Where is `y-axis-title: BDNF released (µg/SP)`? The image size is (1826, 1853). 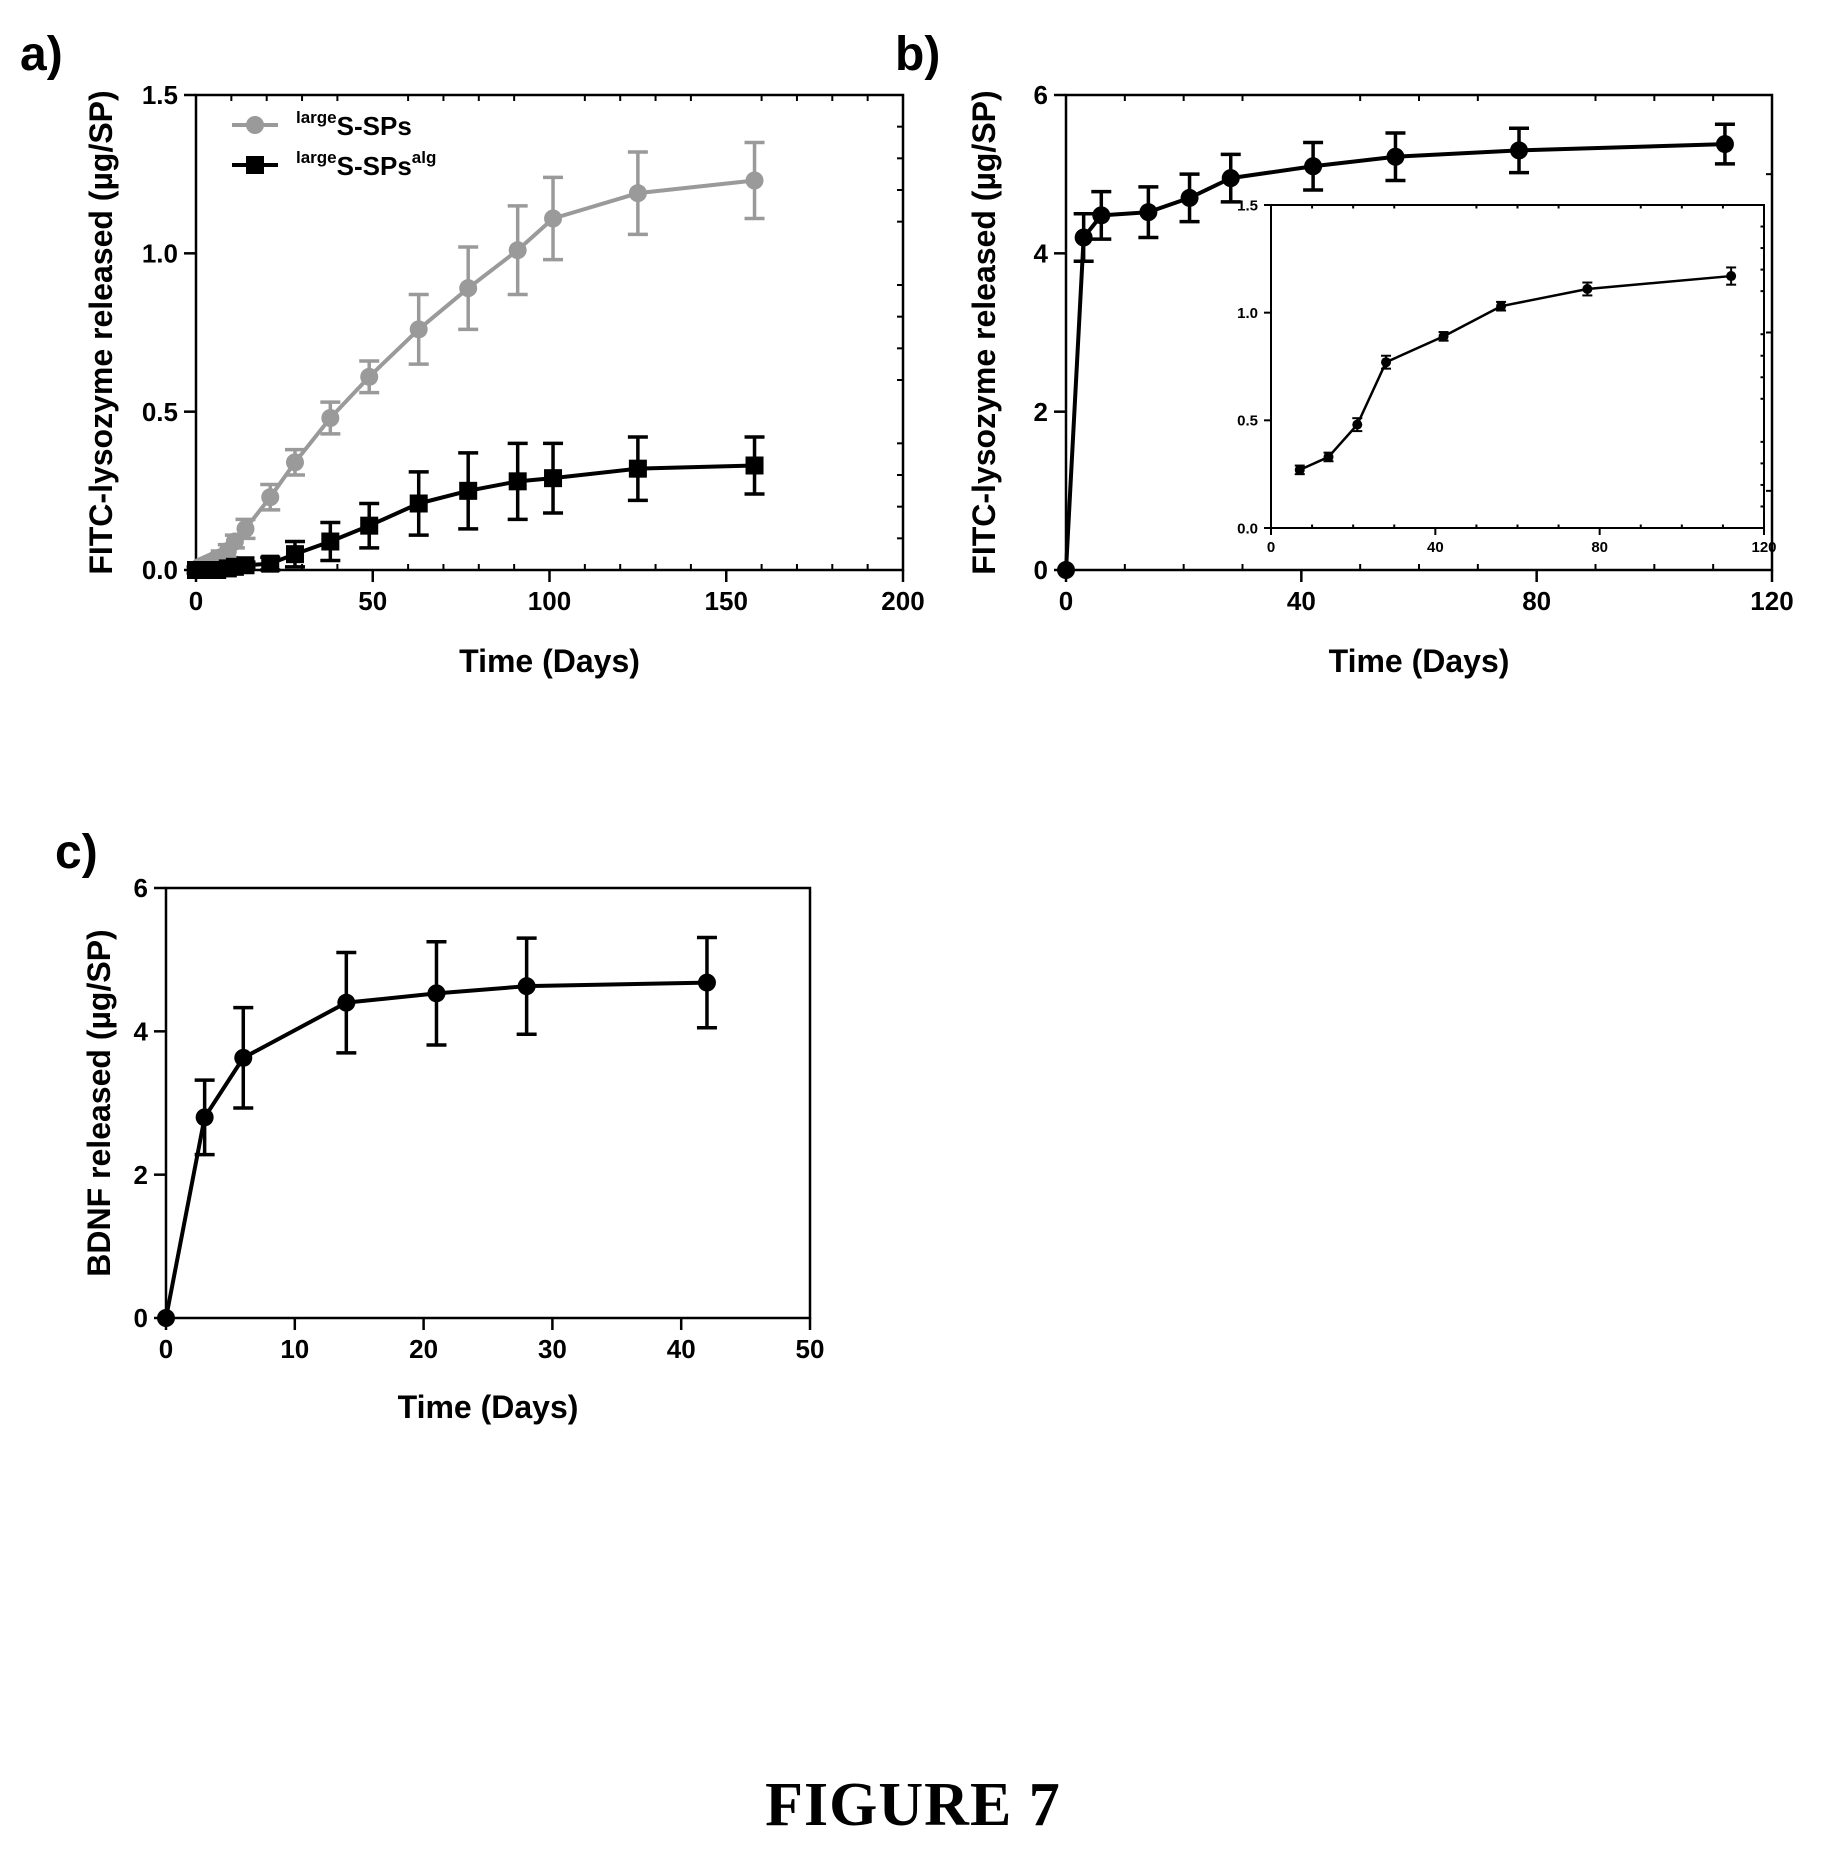 y-axis-title: BDNF released (µg/SP) is located at coordinates (99, 1102).